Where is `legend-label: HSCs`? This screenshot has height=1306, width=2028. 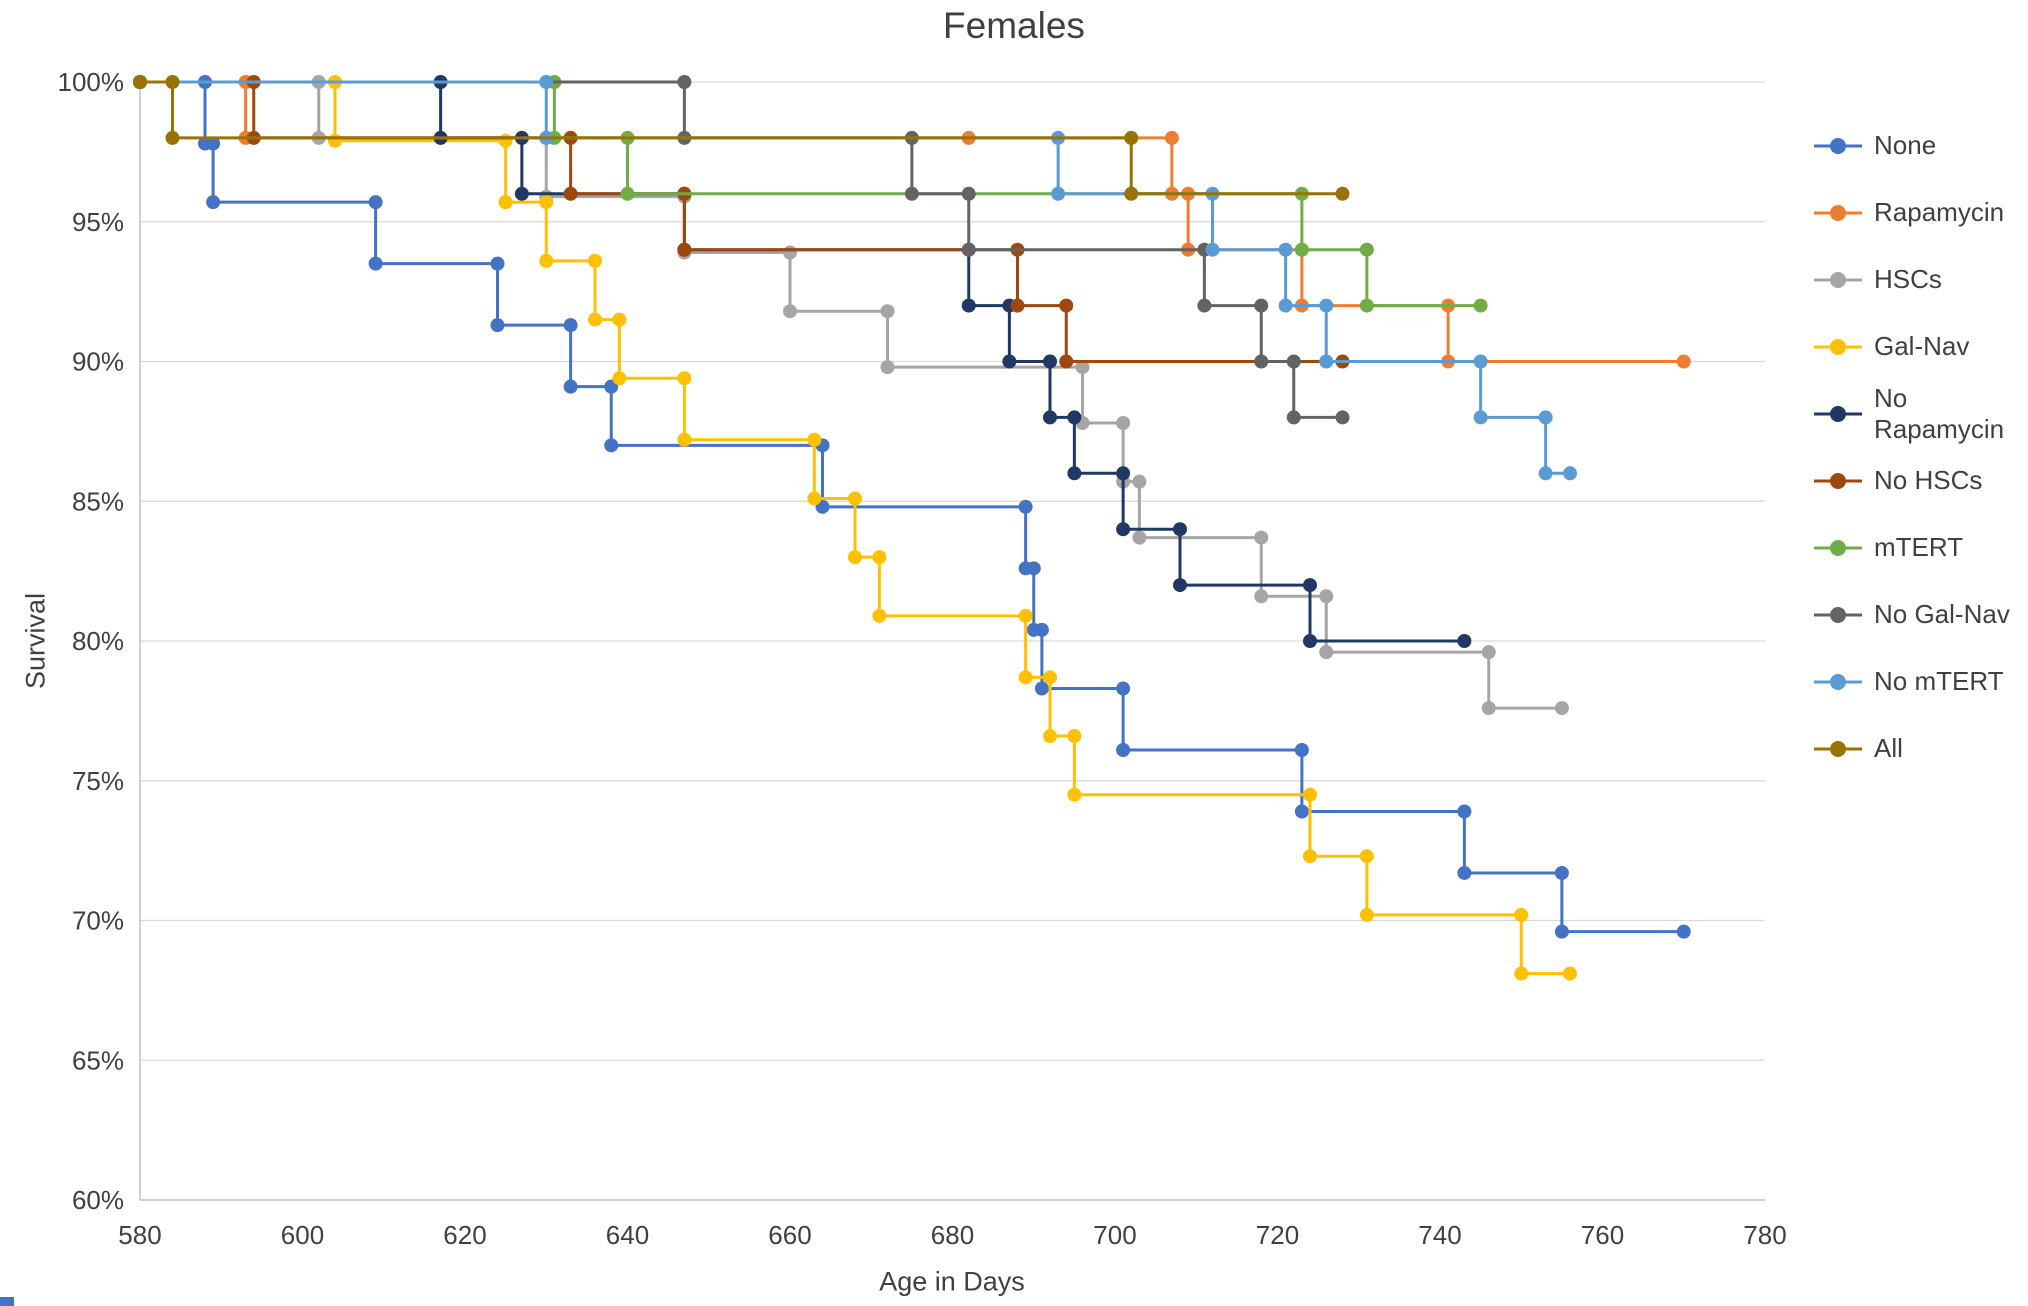 legend-label: HSCs is located at coordinates (1908, 279).